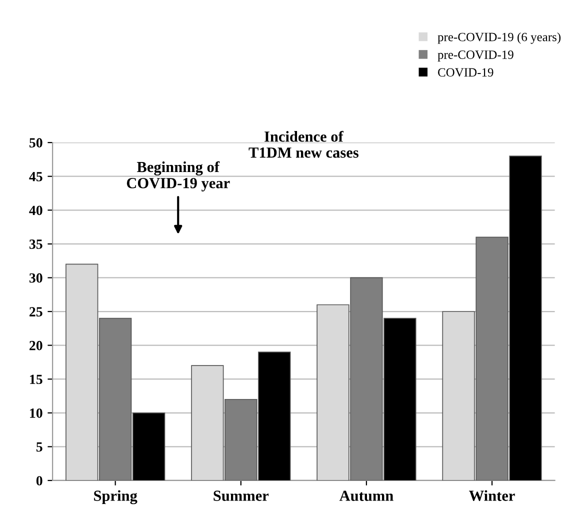  Describe the element at coordinates (241, 495) in the screenshot. I see `x-tick-label: Summer` at that location.